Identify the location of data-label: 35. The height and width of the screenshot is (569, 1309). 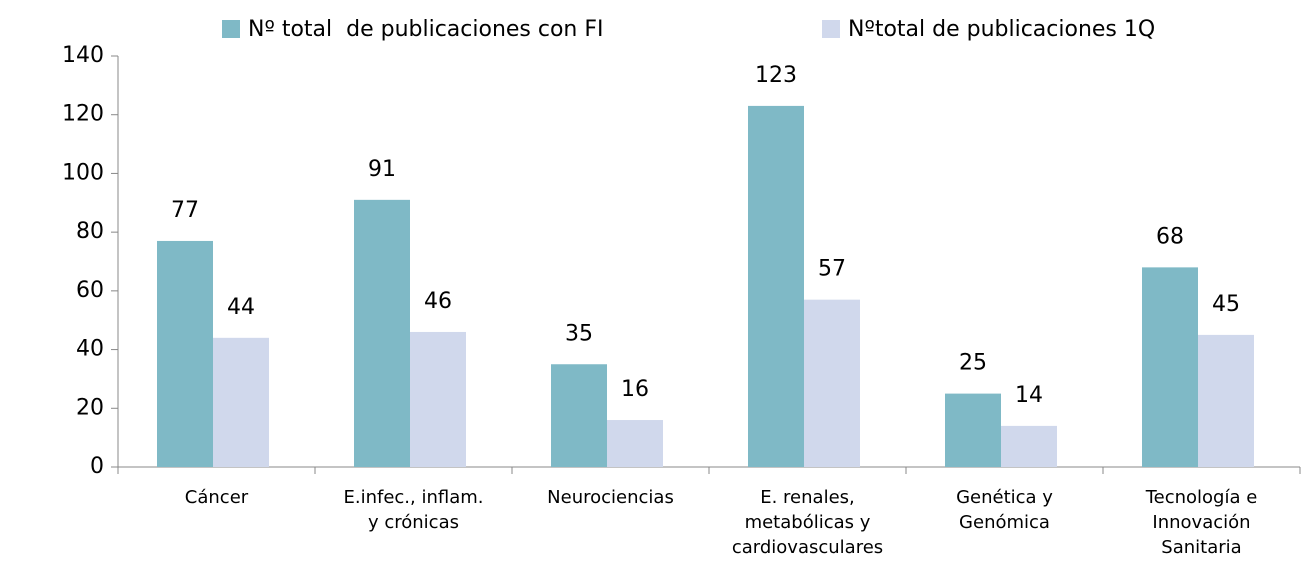
(579, 333).